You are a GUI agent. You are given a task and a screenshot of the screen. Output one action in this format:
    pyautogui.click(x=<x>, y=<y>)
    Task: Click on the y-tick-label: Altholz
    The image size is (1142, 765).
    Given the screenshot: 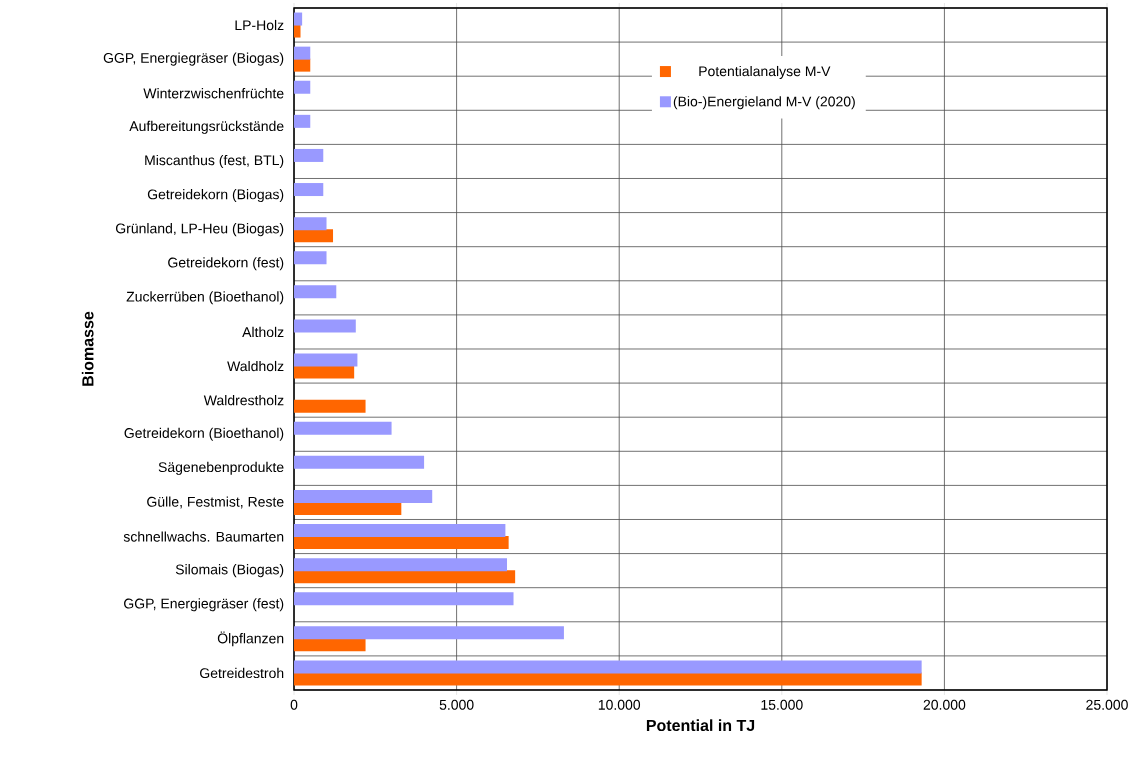 What is the action you would take?
    pyautogui.click(x=263, y=332)
    